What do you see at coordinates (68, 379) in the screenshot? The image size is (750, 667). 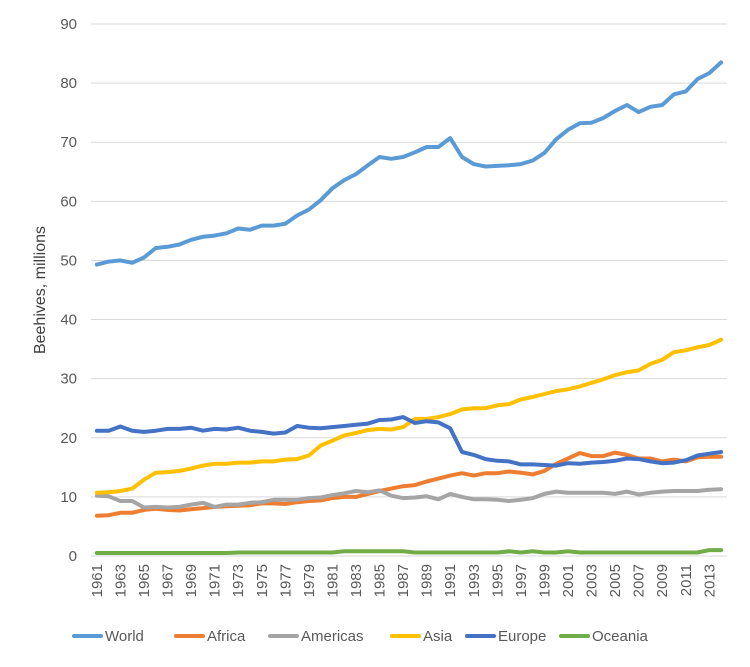 I see `y-tick-label: 30` at bounding box center [68, 379].